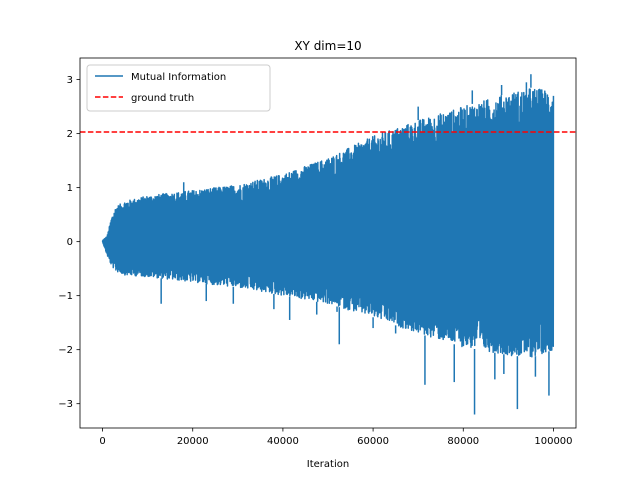 The image size is (640, 484). I want to click on x-tick-label: 0, so click(102, 441).